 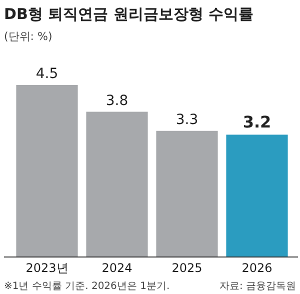 I want to click on x-tick-label: 2025, so click(x=187, y=268).